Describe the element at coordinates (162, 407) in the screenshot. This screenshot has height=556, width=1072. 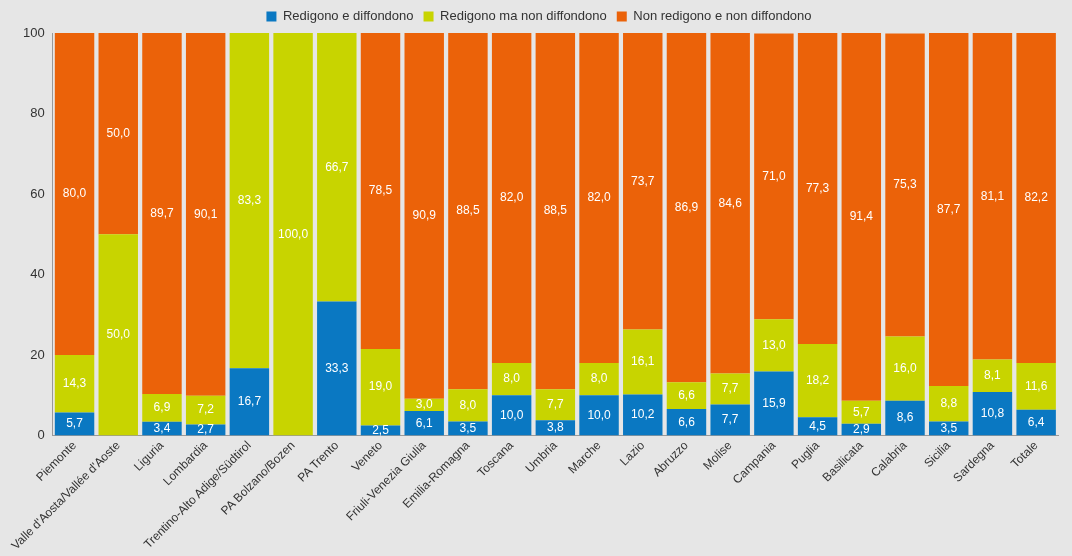
I see `data-label: 6,9` at that location.